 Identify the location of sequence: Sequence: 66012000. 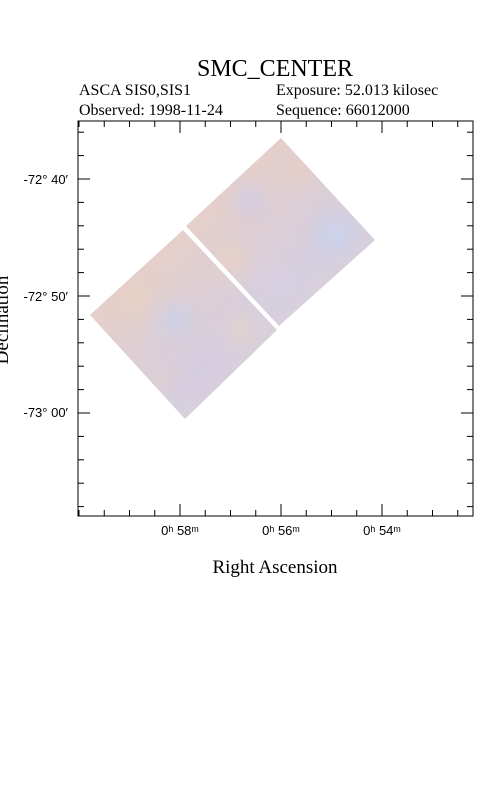
(343, 110).